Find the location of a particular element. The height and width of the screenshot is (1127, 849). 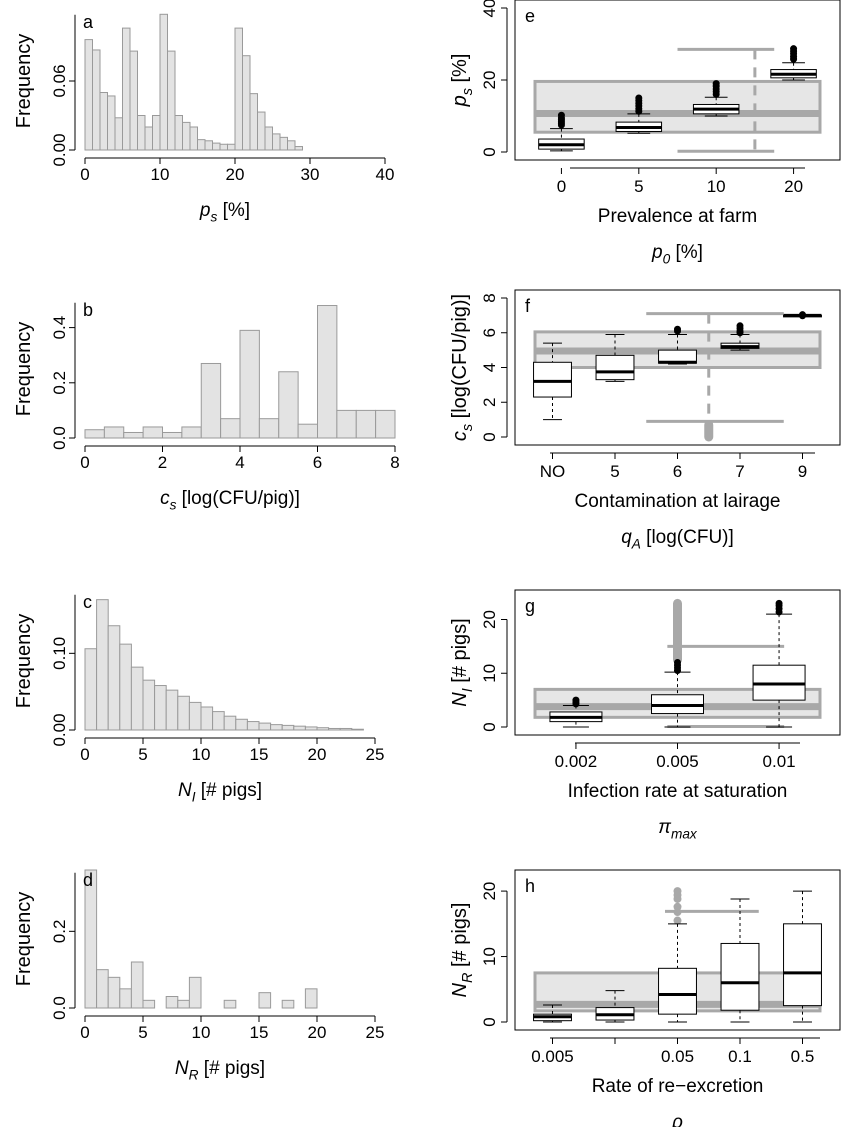

x-tick-label: 0.1 is located at coordinates (740, 1056).